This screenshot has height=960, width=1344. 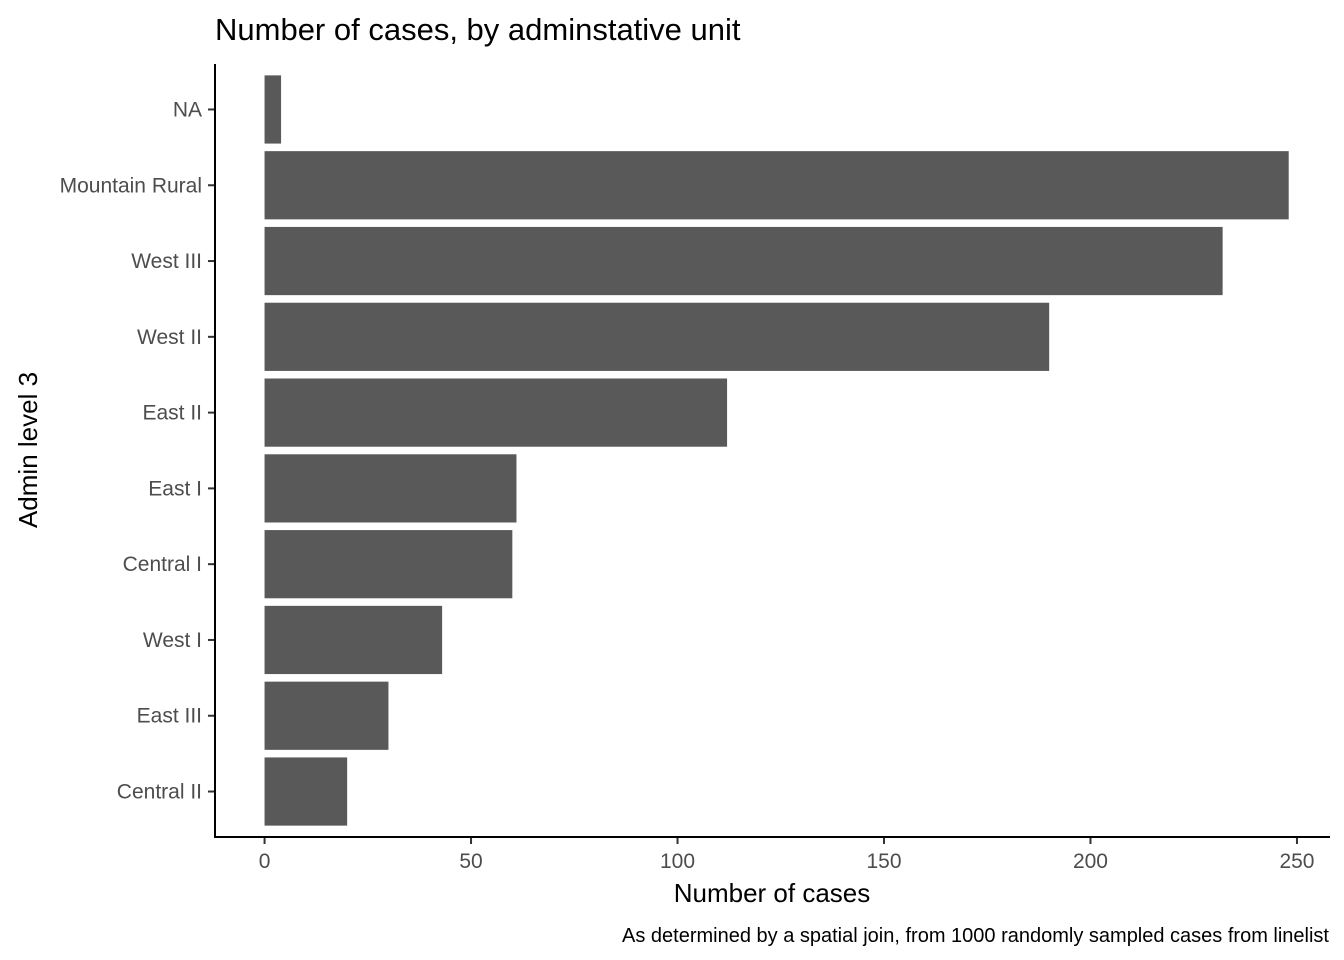 What do you see at coordinates (169, 716) in the screenshot?
I see `y-tick-label: East III` at bounding box center [169, 716].